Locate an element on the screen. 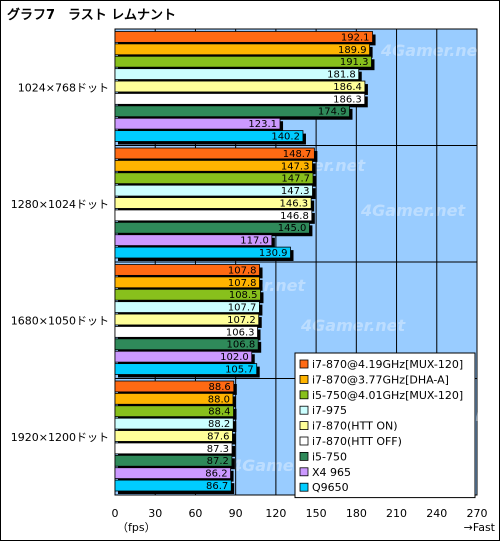 This screenshot has height=541, width=500. bar-value-2-3: 107.7 is located at coordinates (242, 308).